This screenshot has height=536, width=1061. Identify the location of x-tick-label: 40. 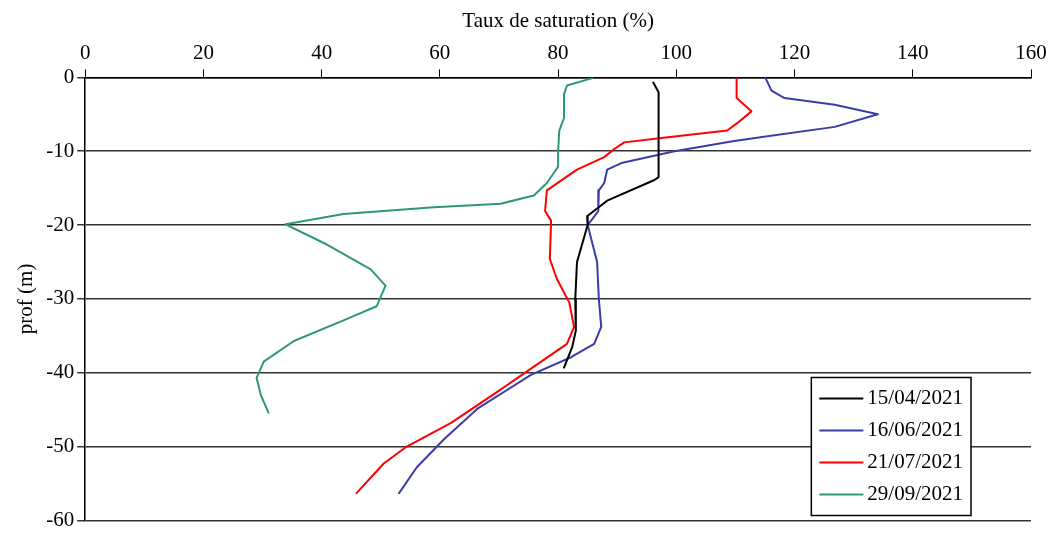
(322, 52).